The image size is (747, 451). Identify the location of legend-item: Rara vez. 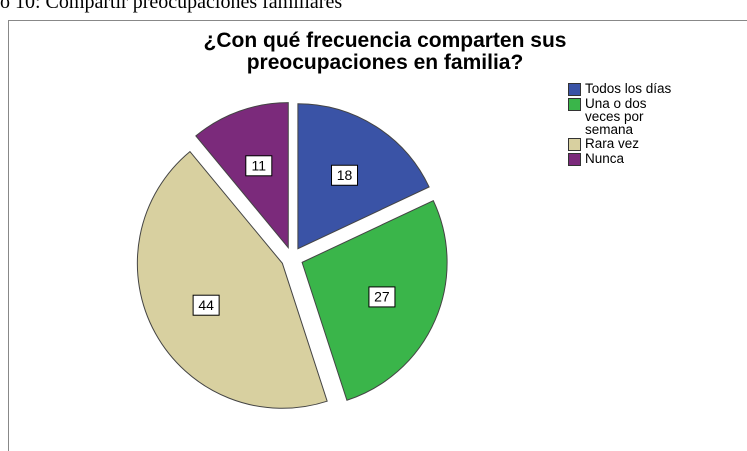
(621, 144).